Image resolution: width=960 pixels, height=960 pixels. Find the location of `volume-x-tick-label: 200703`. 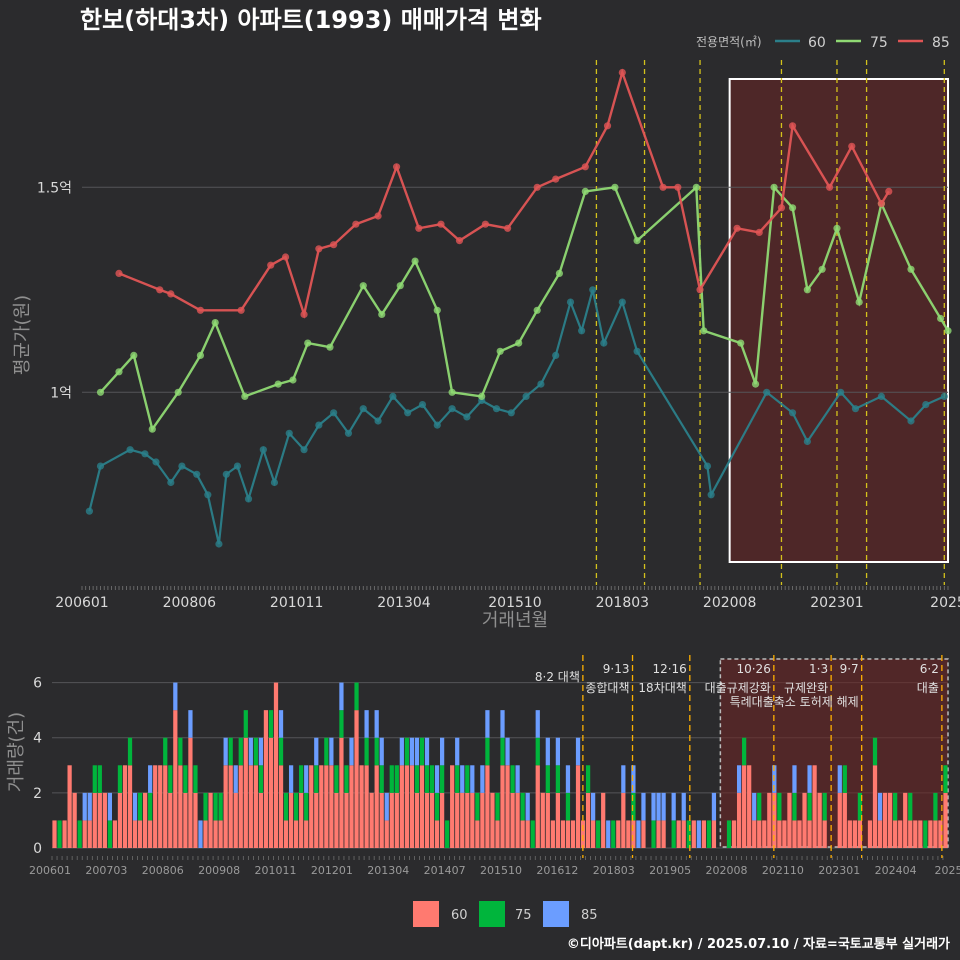

volume-x-tick-label: 200703 is located at coordinates (106, 870).